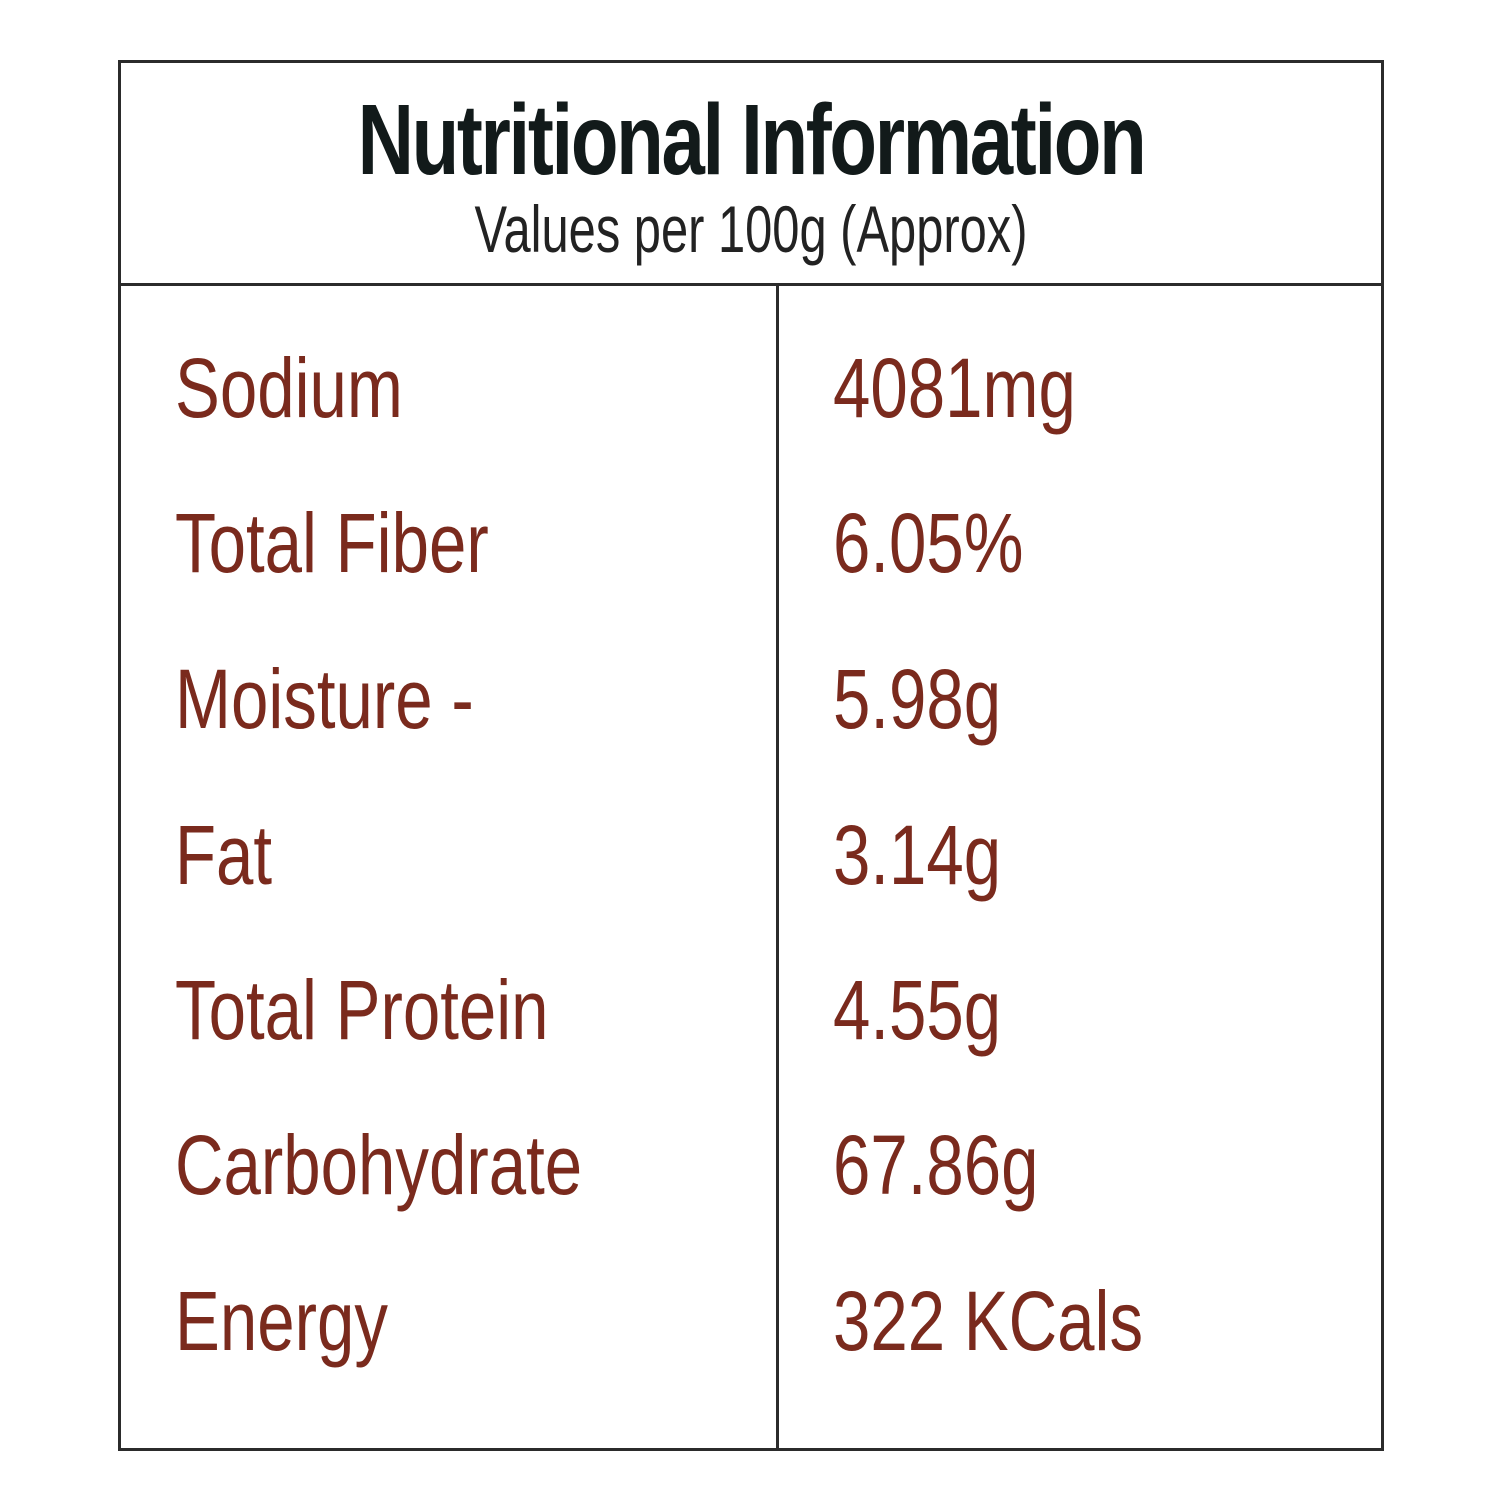 The width and height of the screenshot is (1500, 1500). Describe the element at coordinates (988, 1321) in the screenshot. I see `row-value: 322 KCals` at that location.